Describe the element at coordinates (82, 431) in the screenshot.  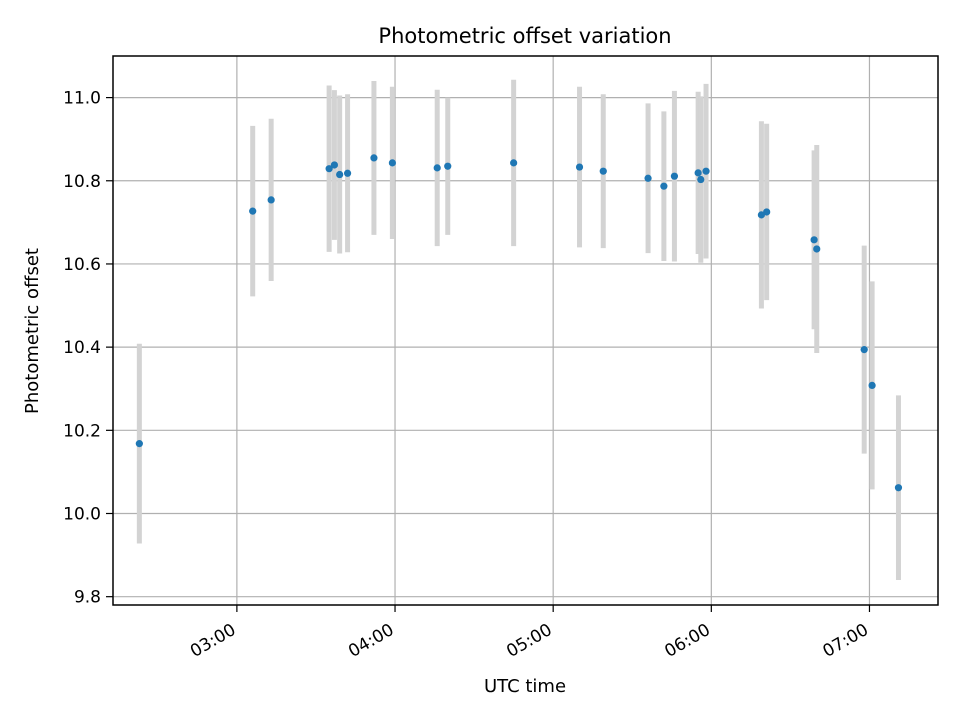
I see `y-tick-label: 10.2` at that location.